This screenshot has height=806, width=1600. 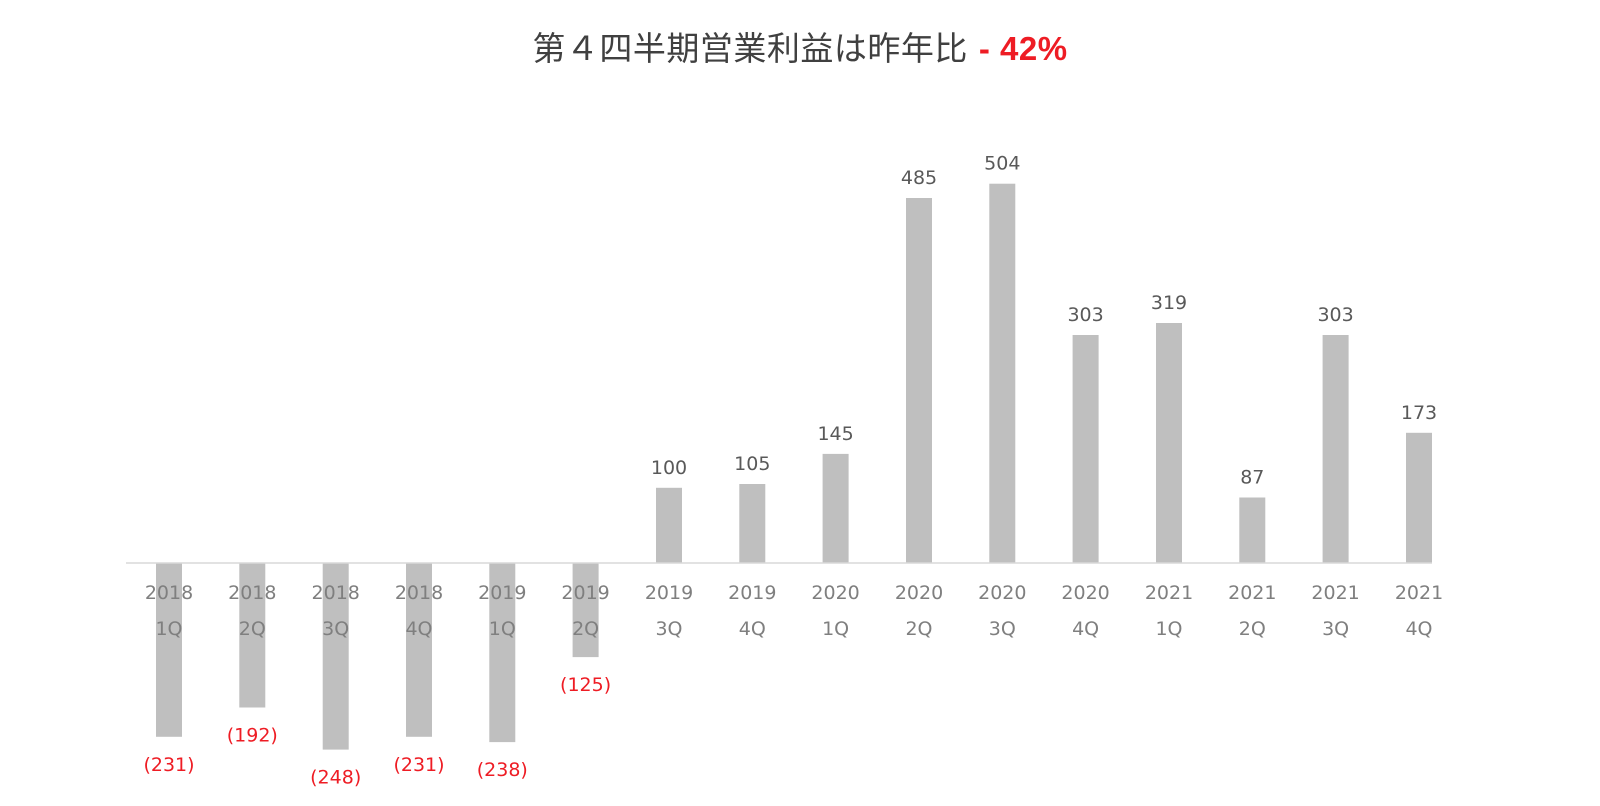 What do you see at coordinates (919, 380) in the screenshot?
I see `bar-2020-2Q` at bounding box center [919, 380].